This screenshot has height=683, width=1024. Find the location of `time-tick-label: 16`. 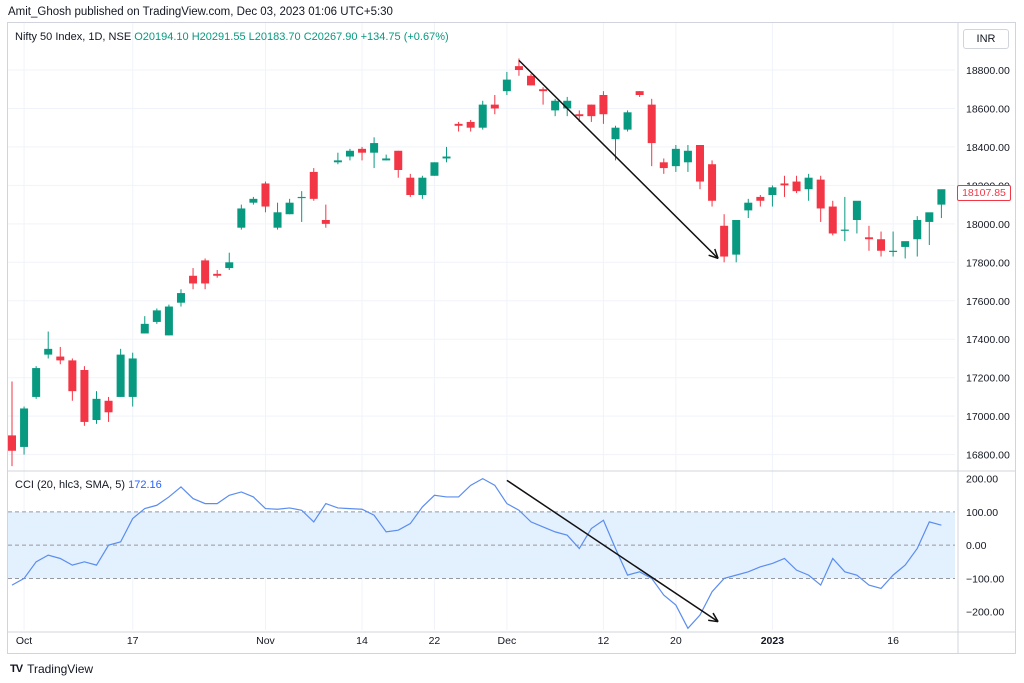

time-tick-label: 16 is located at coordinates (893, 641).